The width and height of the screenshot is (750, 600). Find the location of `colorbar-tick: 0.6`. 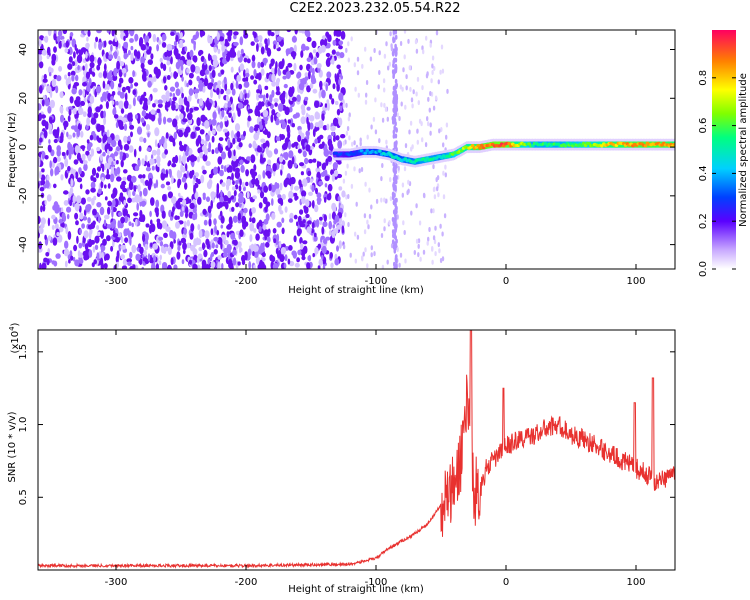

colorbar-tick: 0.6 is located at coordinates (717, 126).